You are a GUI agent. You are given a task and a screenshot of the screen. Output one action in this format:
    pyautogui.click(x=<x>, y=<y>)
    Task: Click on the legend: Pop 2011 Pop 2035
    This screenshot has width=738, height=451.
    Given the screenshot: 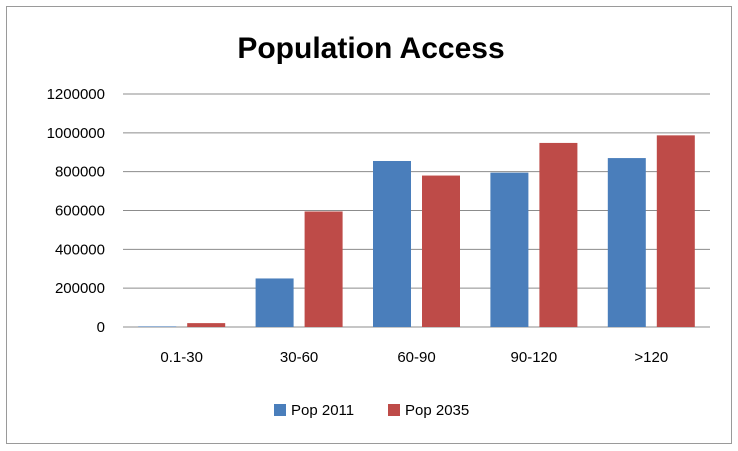 What is the action you would take?
    pyautogui.click(x=371, y=410)
    